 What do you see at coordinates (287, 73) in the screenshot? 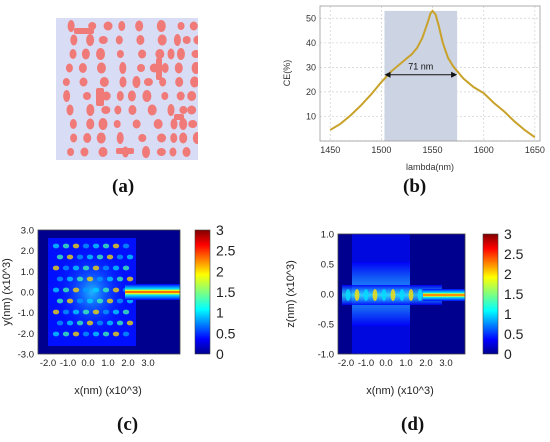
I see `y-axis-label: CE(%)` at bounding box center [287, 73].